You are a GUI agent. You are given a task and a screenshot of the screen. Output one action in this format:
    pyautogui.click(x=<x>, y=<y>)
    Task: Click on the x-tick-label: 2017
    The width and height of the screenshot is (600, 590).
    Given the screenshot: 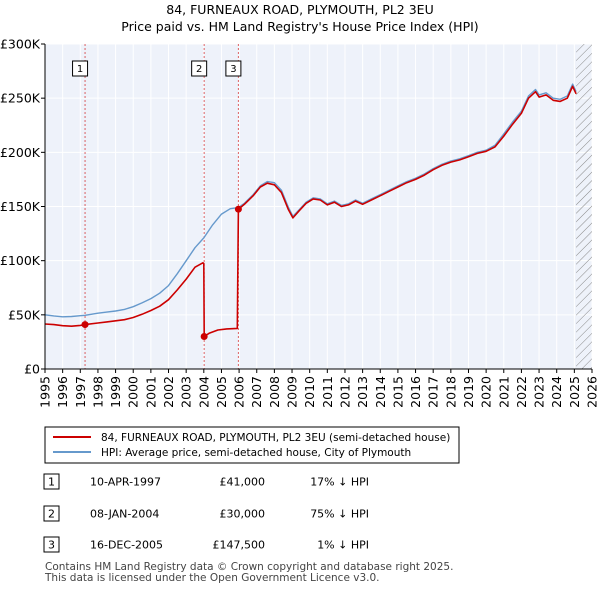 What is the action you would take?
    pyautogui.click(x=433, y=392)
    